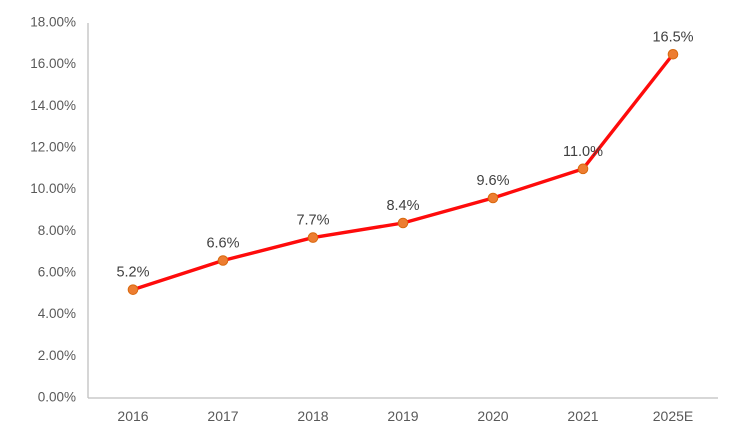  I want to click on data-point-label: 7.7%, so click(312, 221).